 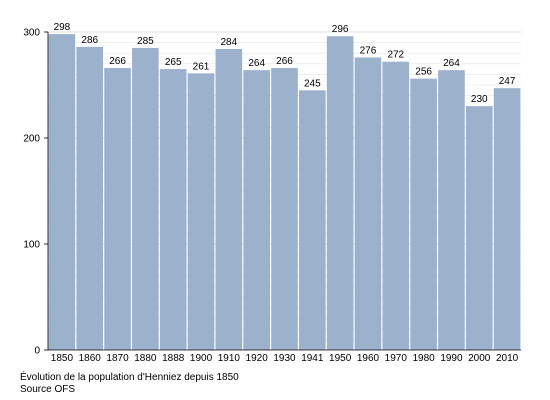 I want to click on bar-1960, so click(x=368, y=203).